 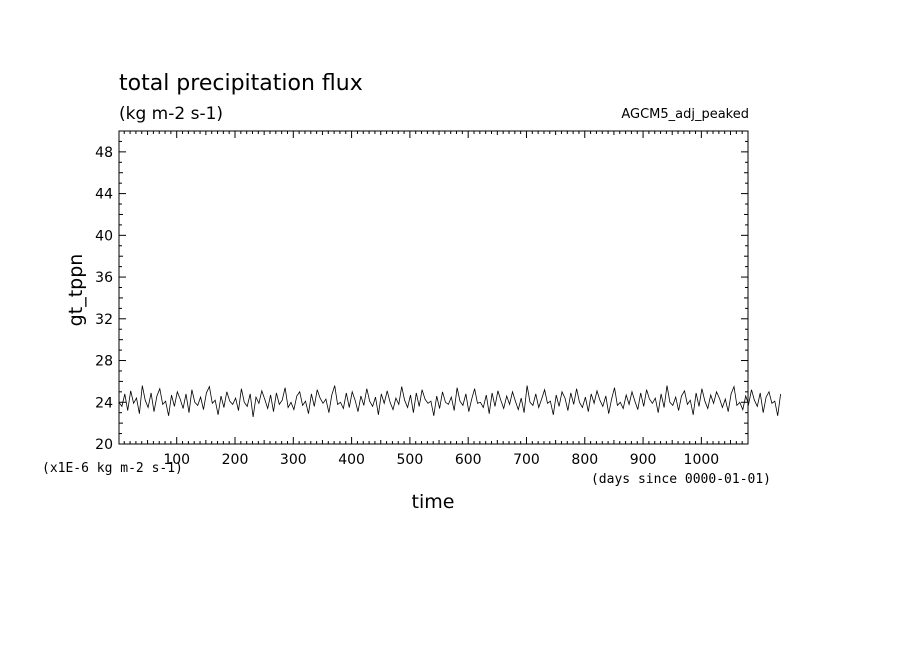 What do you see at coordinates (441, 460) in the screenshot?
I see `x-axis-tick-labels: 100 200 300 400 500 600 700 800 900 1000` at bounding box center [441, 460].